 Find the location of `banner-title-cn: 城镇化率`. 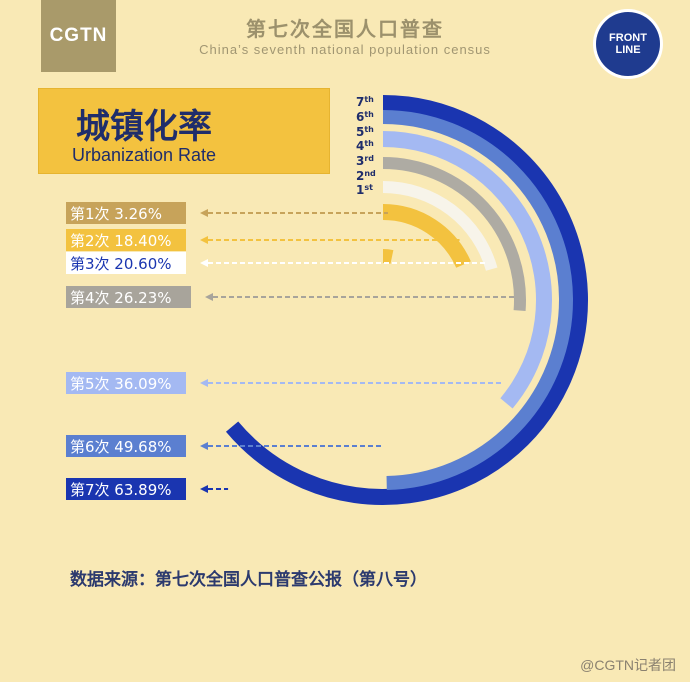

banner-title-cn: 城镇化率 is located at coordinates (144, 127).